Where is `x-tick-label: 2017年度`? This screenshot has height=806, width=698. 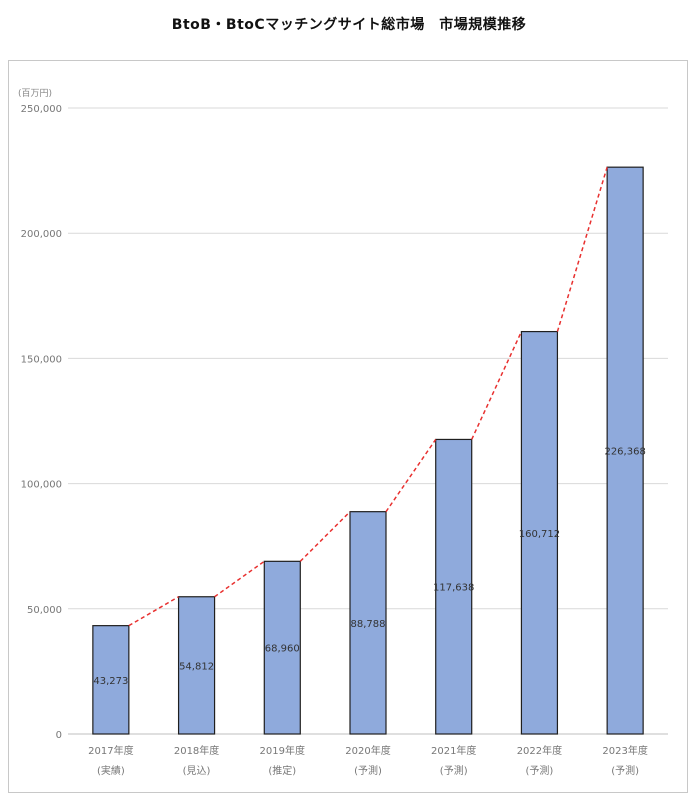
x-tick-label: 2017年度 is located at coordinates (110, 750).